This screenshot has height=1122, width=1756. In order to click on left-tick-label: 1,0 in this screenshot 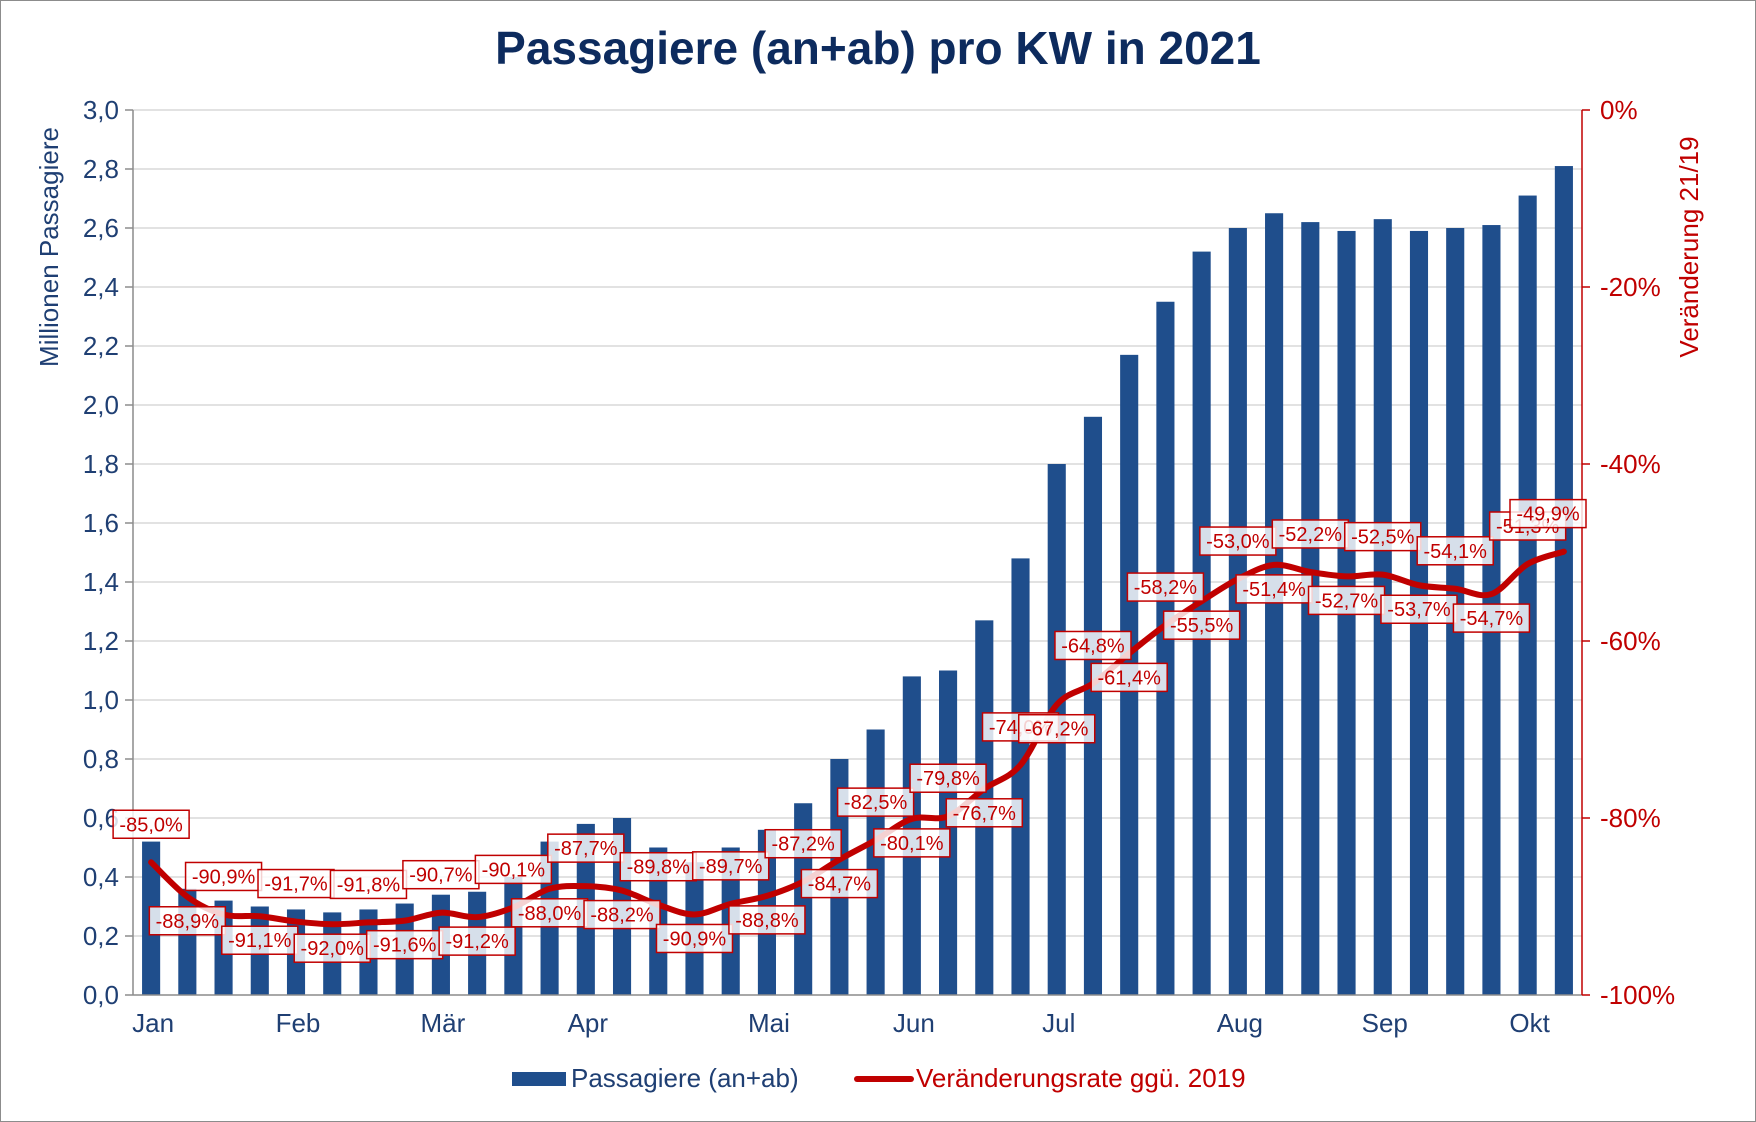, I will do `click(101, 700)`.